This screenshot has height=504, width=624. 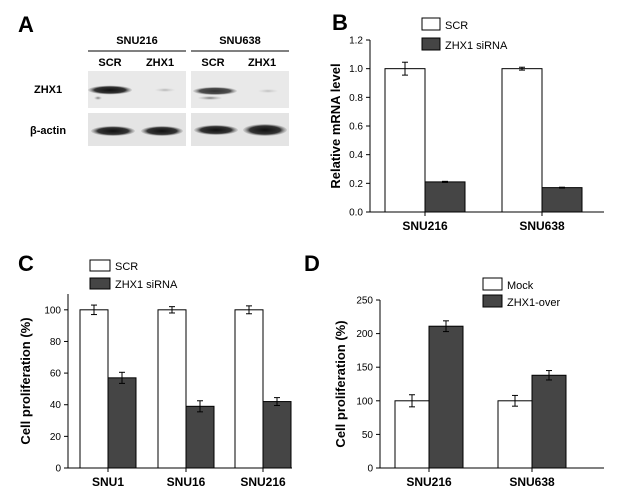 I want to click on legend-label: ZHX1-over, so click(x=534, y=303).